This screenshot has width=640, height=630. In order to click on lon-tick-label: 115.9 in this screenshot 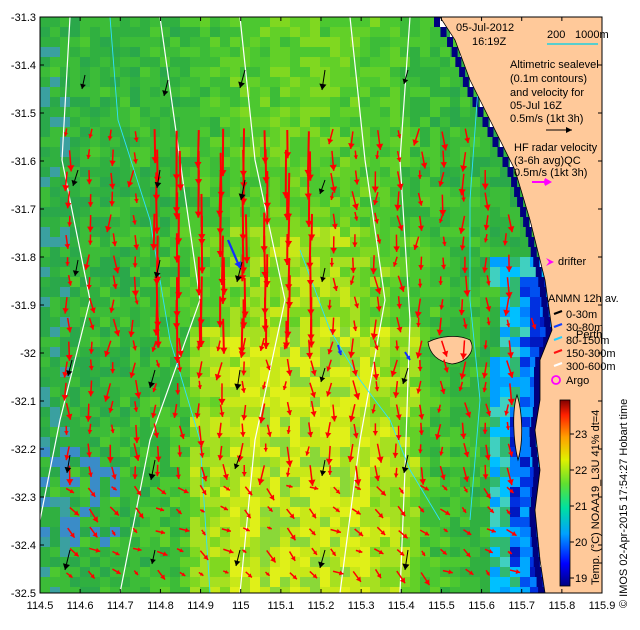, I will do `click(602, 606)`.